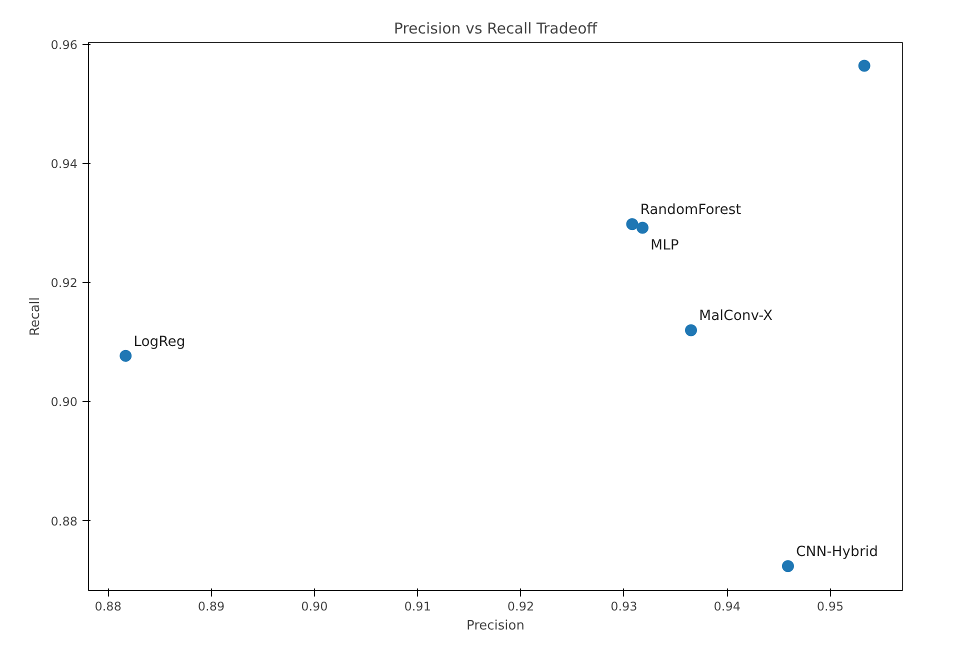  Describe the element at coordinates (520, 607) in the screenshot. I see `x-tick-label: 0.92` at that location.